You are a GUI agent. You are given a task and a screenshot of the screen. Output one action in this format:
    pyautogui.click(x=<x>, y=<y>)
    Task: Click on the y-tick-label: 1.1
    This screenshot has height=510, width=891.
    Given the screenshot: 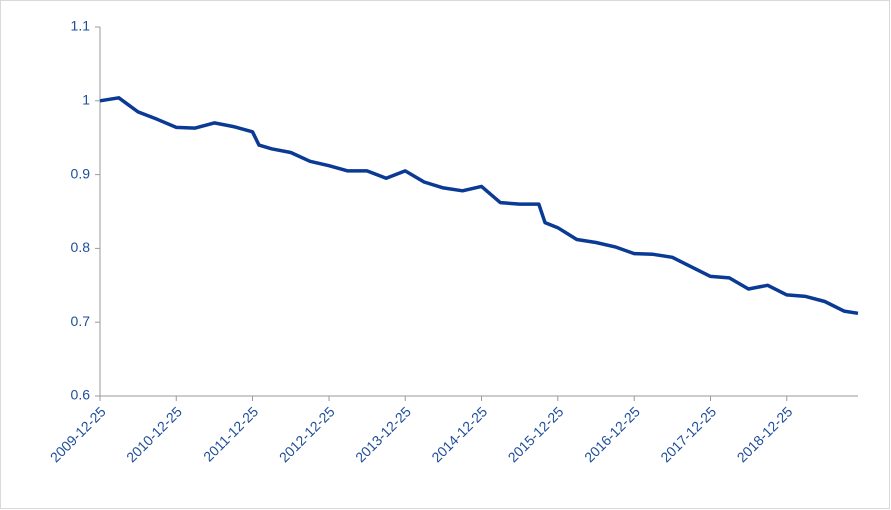 What is the action you would take?
    pyautogui.click(x=81, y=26)
    